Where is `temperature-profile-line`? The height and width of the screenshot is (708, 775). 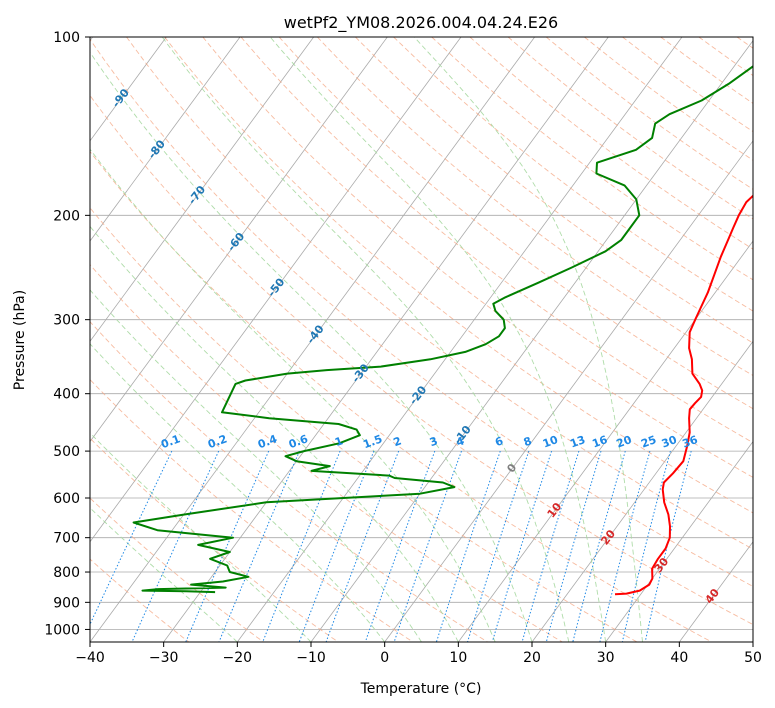
temperature-profile-line is located at coordinates (683, 395).